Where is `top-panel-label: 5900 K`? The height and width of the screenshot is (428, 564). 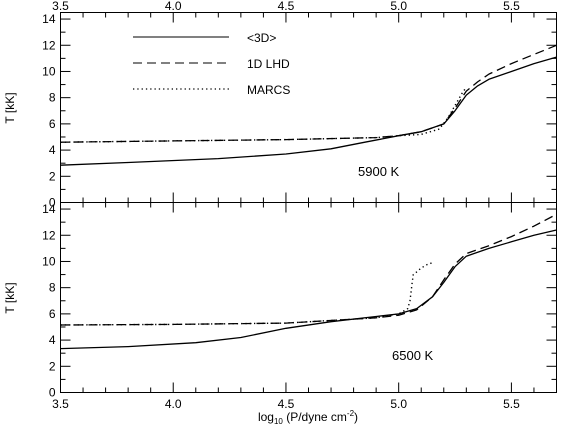 top-panel-label: 5900 K is located at coordinates (379, 171).